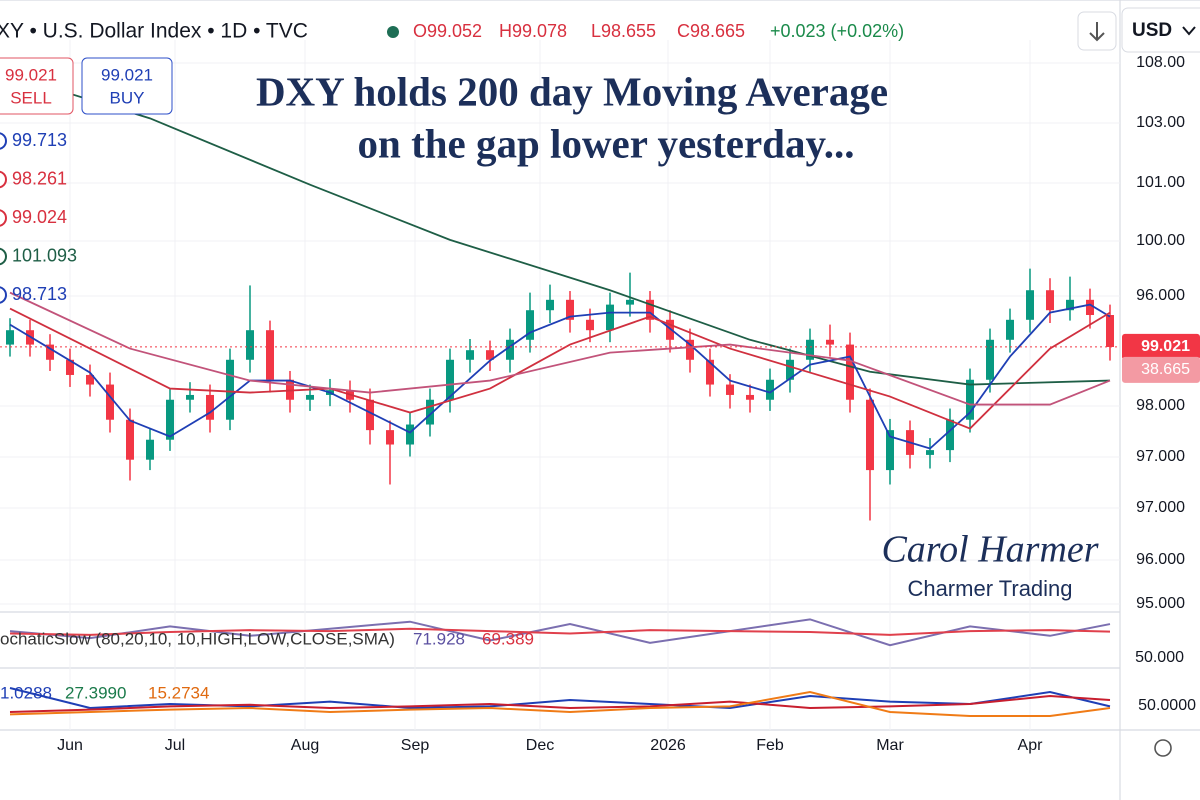 Image resolution: width=1200 pixels, height=800 pixels. Describe the element at coordinates (127, 86) in the screenshot. I see `buy-button` at that location.